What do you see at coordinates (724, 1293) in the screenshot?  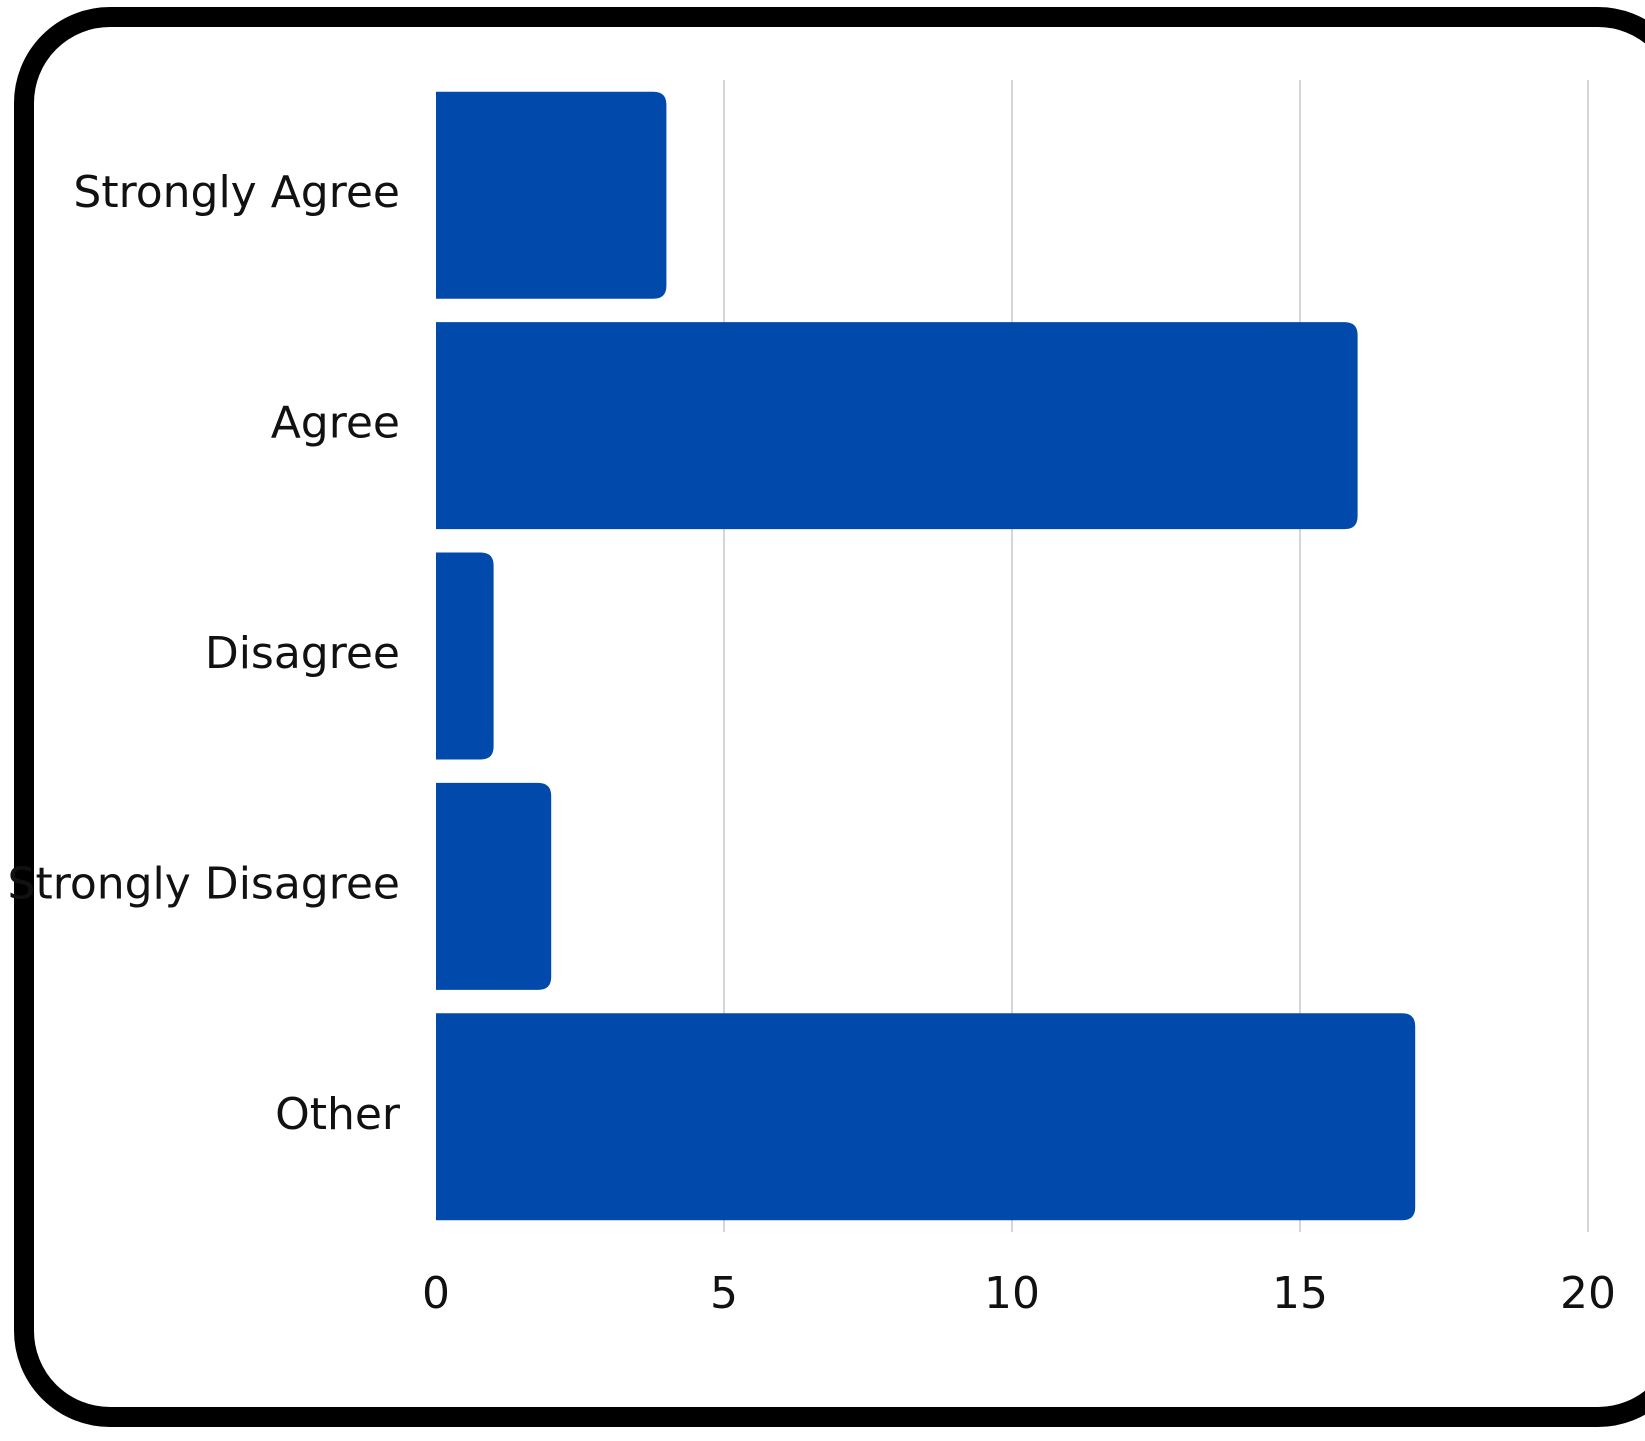 I see `x-tick-label: 5` at bounding box center [724, 1293].